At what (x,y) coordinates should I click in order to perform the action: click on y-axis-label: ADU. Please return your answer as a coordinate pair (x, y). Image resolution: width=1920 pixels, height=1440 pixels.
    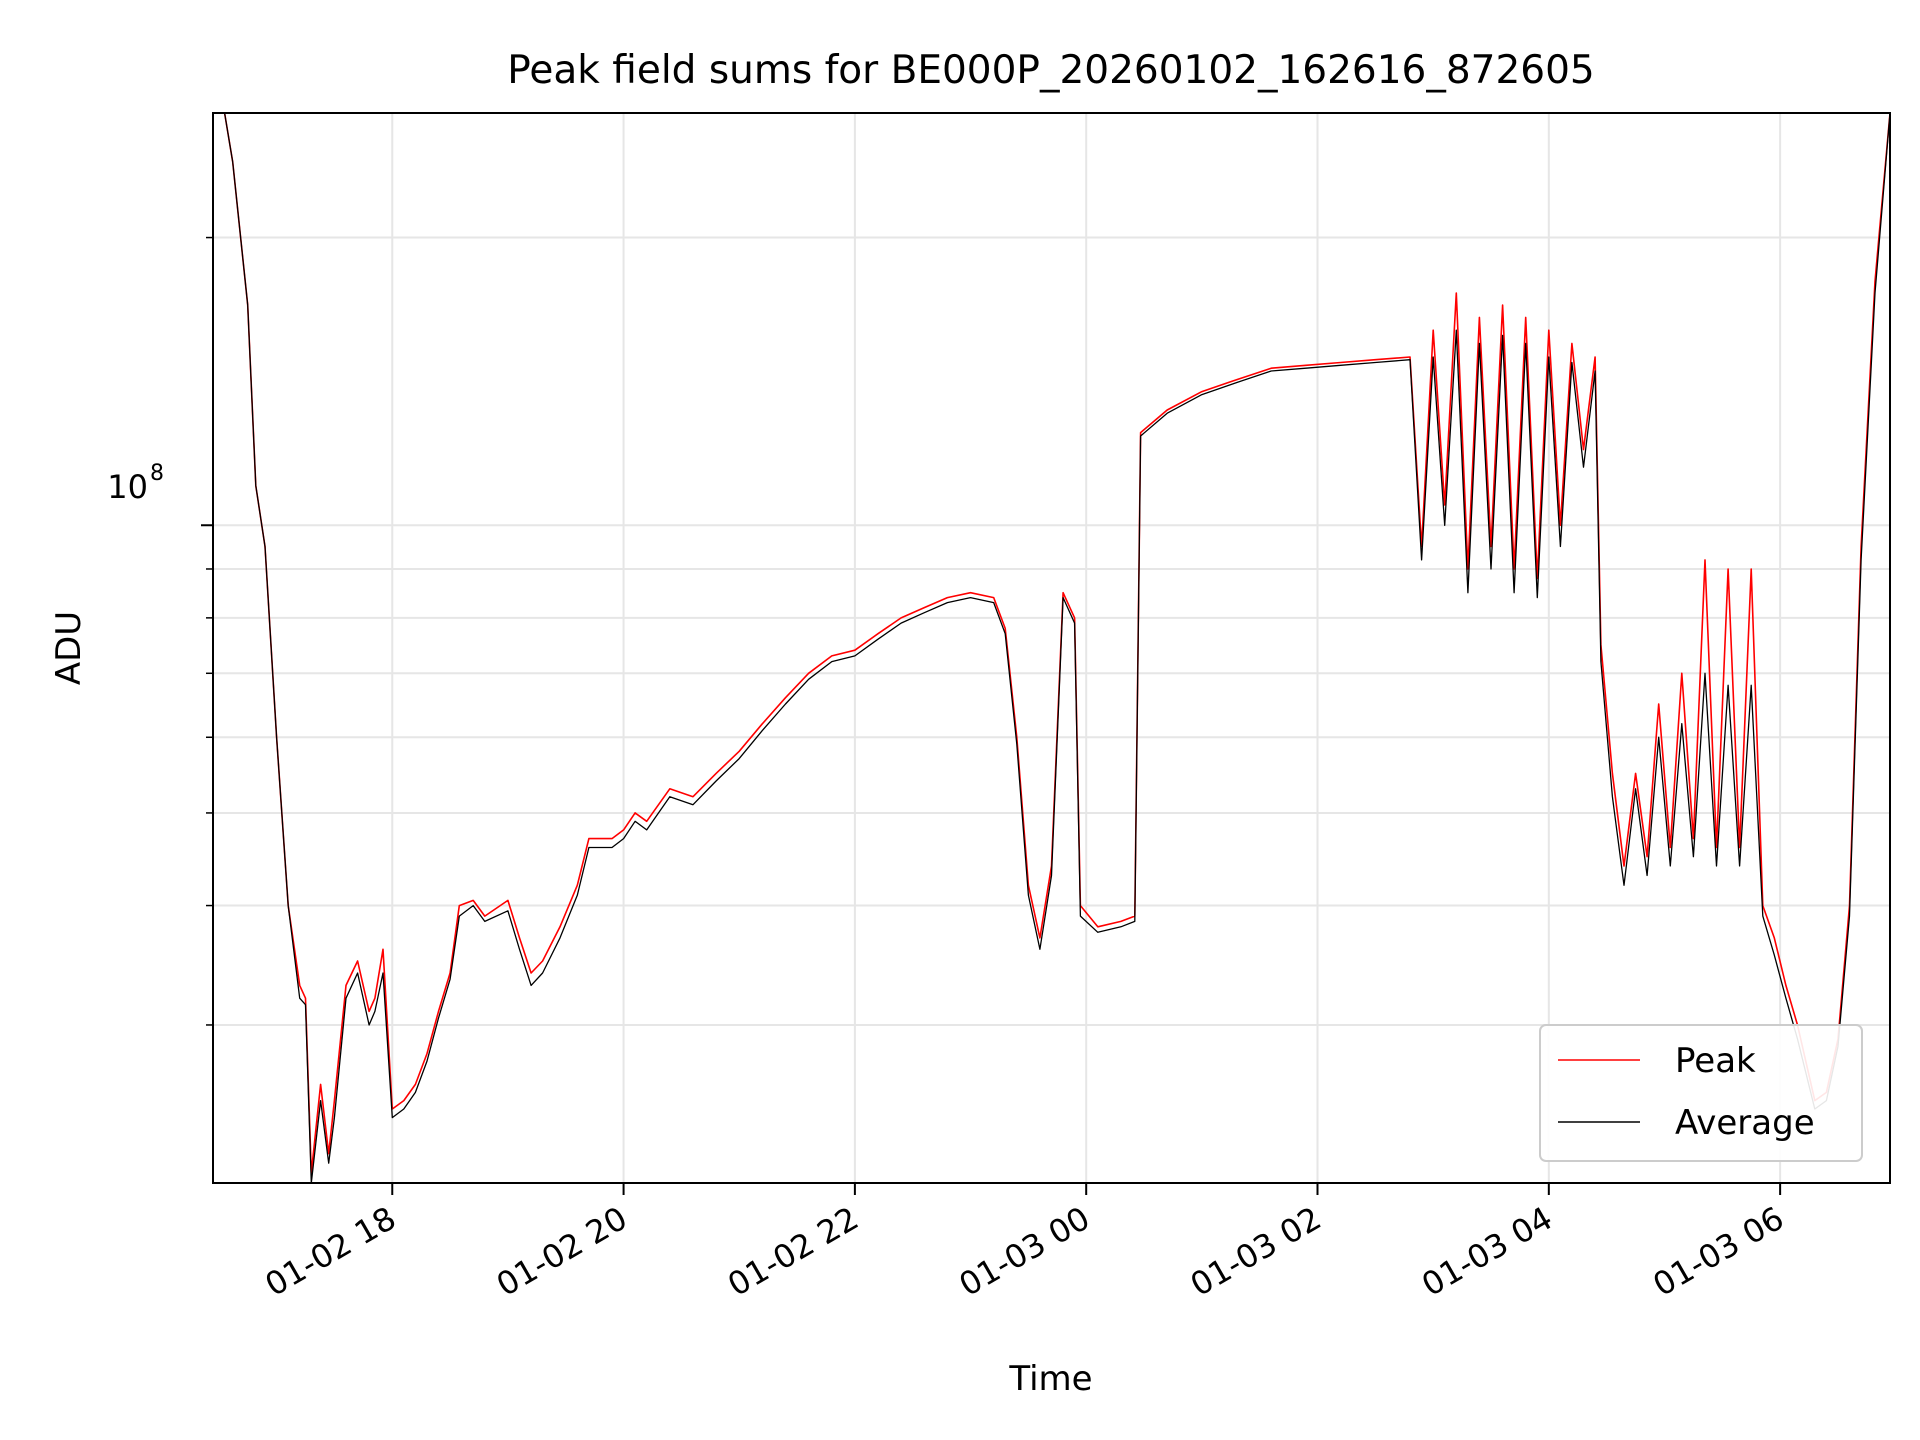
    Looking at the image, I should click on (69, 648).